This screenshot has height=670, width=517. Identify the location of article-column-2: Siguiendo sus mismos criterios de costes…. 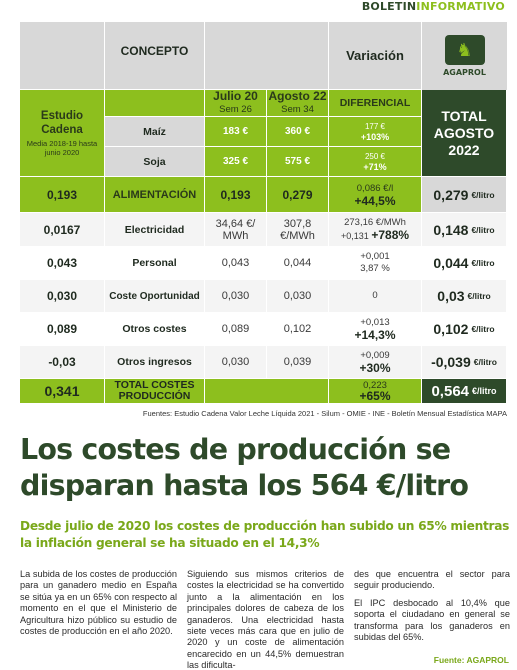
(265, 619).